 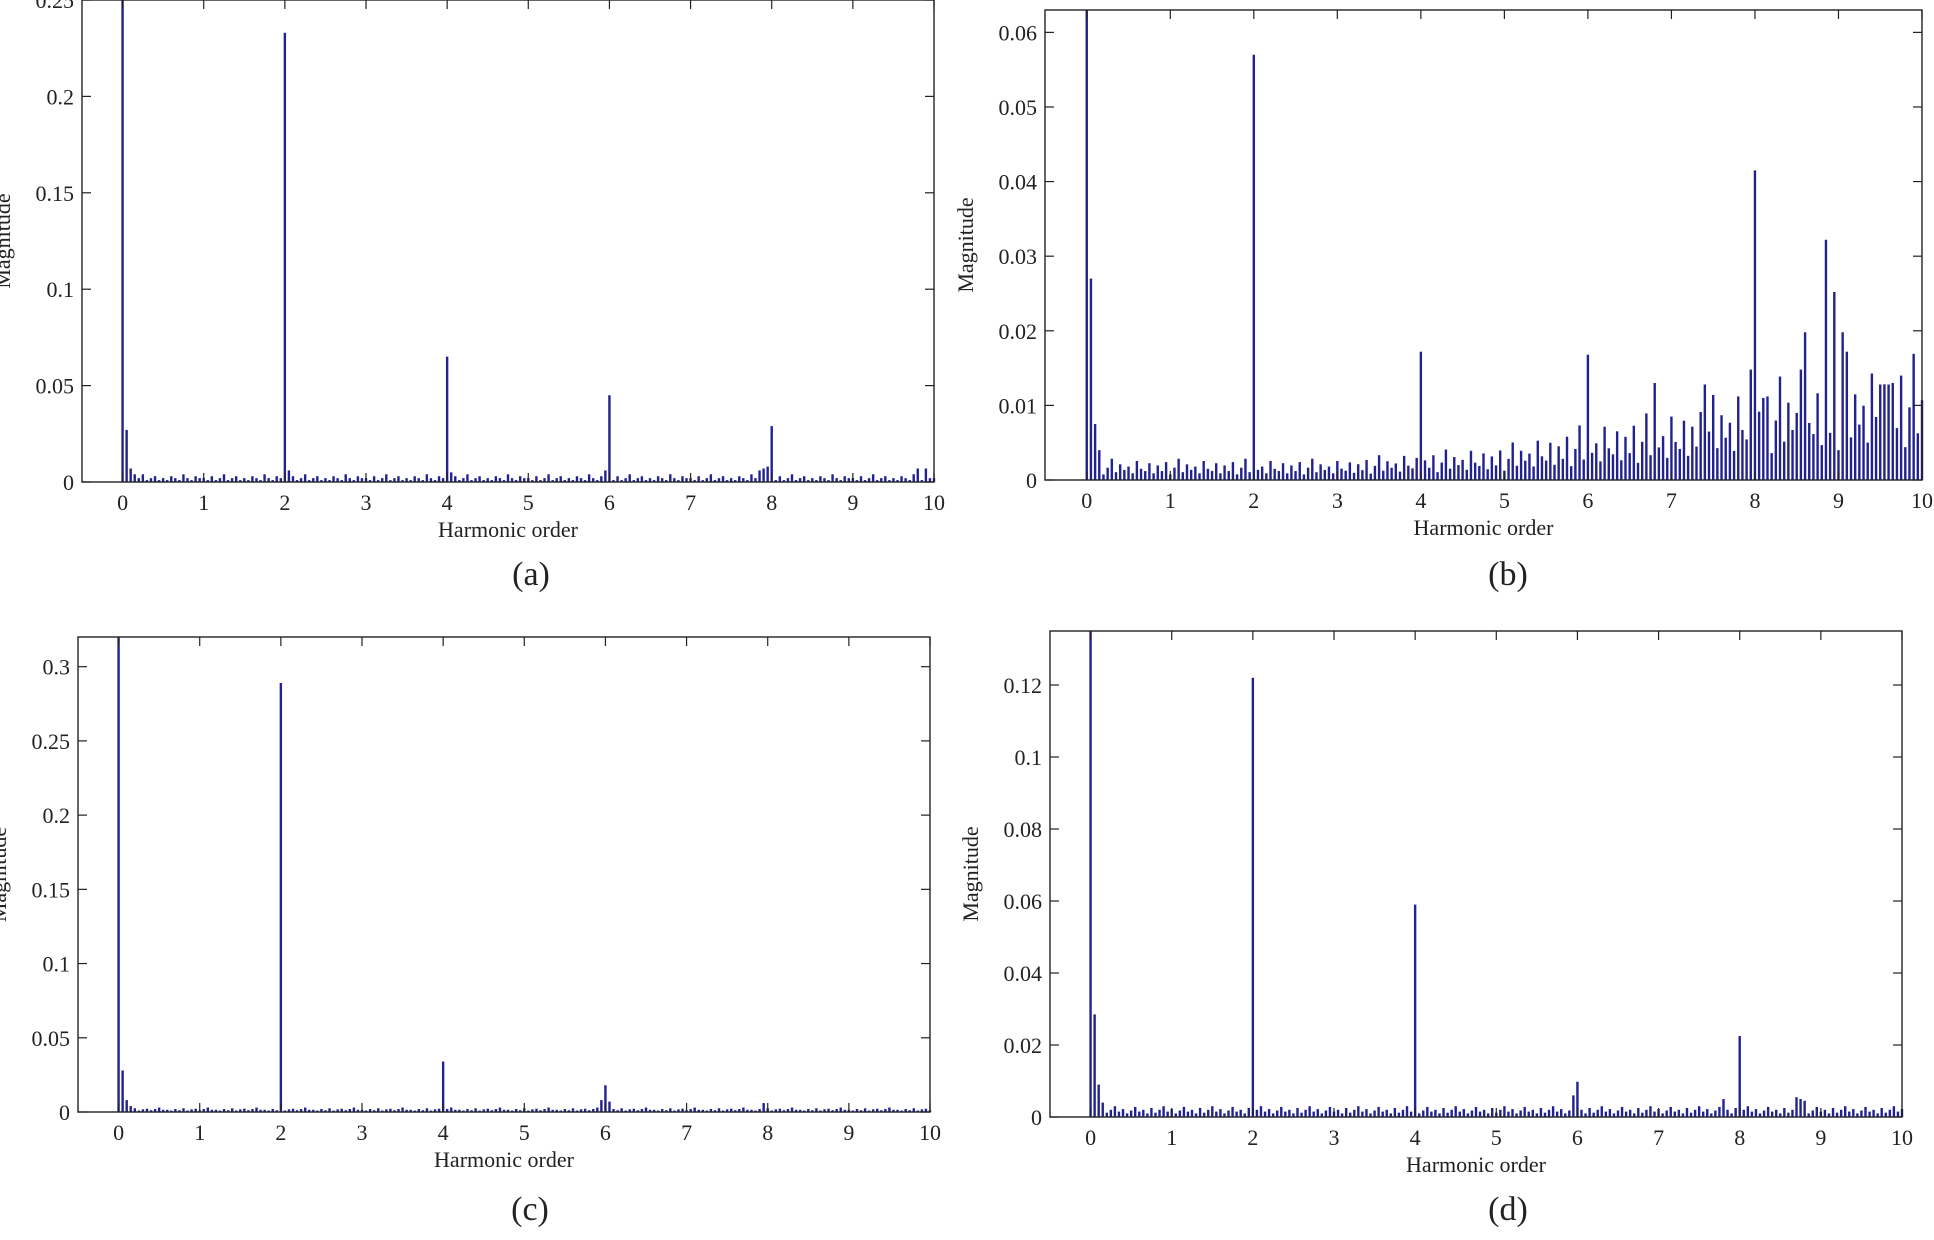 What do you see at coordinates (1090, 1137) in the screenshot?
I see `x-tick-label: 0` at bounding box center [1090, 1137].